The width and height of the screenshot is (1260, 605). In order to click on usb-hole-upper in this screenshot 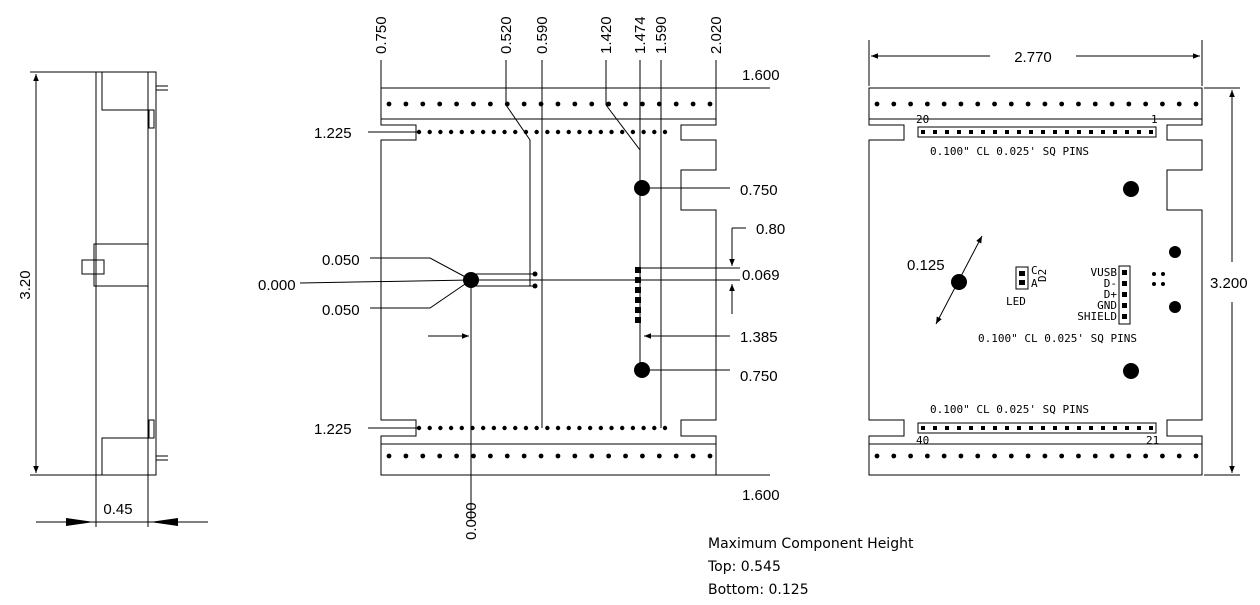, I will do `click(1175, 252)`.